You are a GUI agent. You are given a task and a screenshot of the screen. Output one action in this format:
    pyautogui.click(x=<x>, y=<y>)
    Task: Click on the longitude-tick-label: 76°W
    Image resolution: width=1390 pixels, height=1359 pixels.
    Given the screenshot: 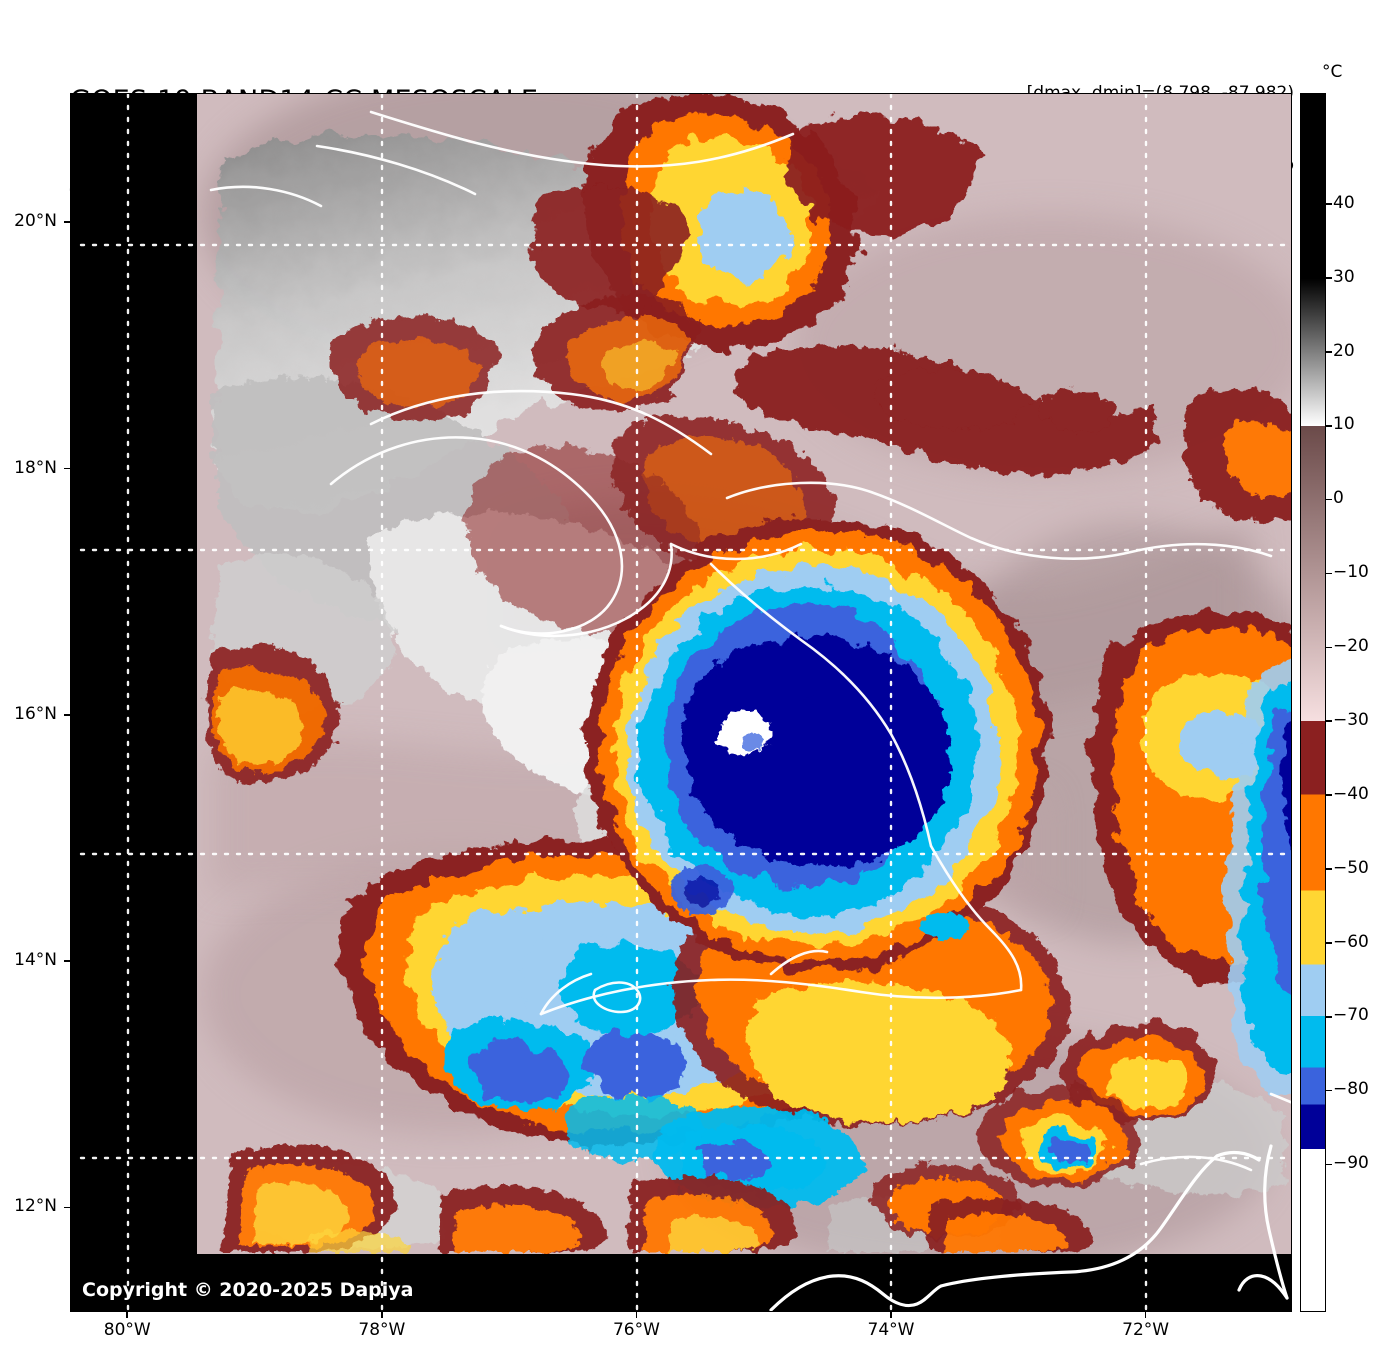 What is the action you would take?
    pyautogui.click(x=636, y=1330)
    